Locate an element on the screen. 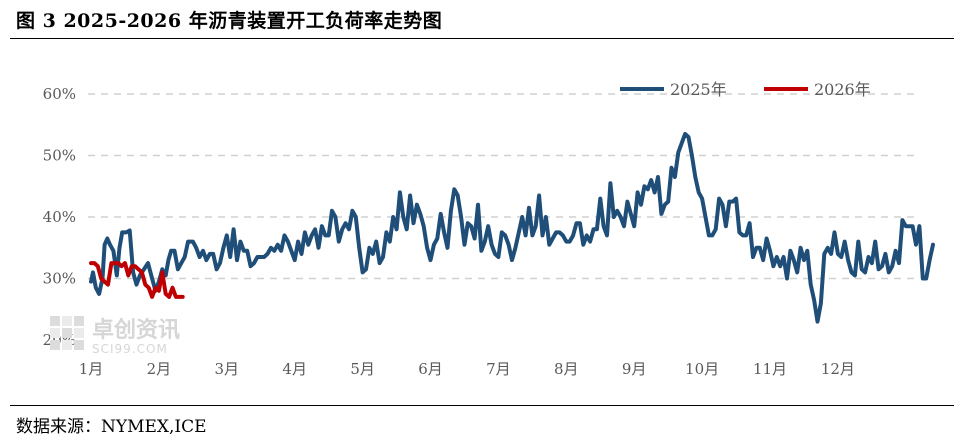  bottom-rule is located at coordinates (482, 405).